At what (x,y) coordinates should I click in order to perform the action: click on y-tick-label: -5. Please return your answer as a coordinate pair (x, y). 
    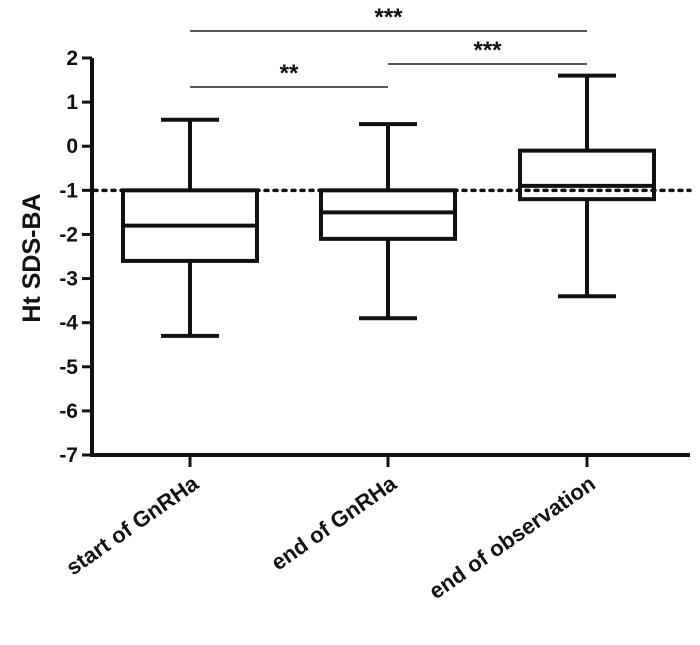
    Looking at the image, I should click on (68, 367).